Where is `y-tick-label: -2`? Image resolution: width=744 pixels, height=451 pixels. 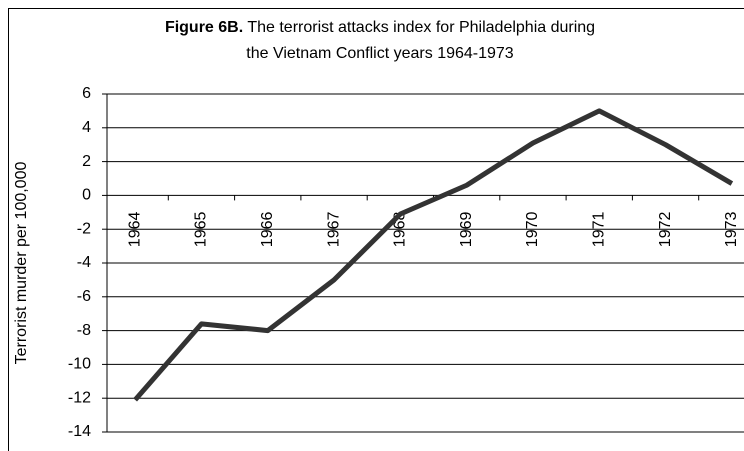
y-tick-label: -2 is located at coordinates (84, 228).